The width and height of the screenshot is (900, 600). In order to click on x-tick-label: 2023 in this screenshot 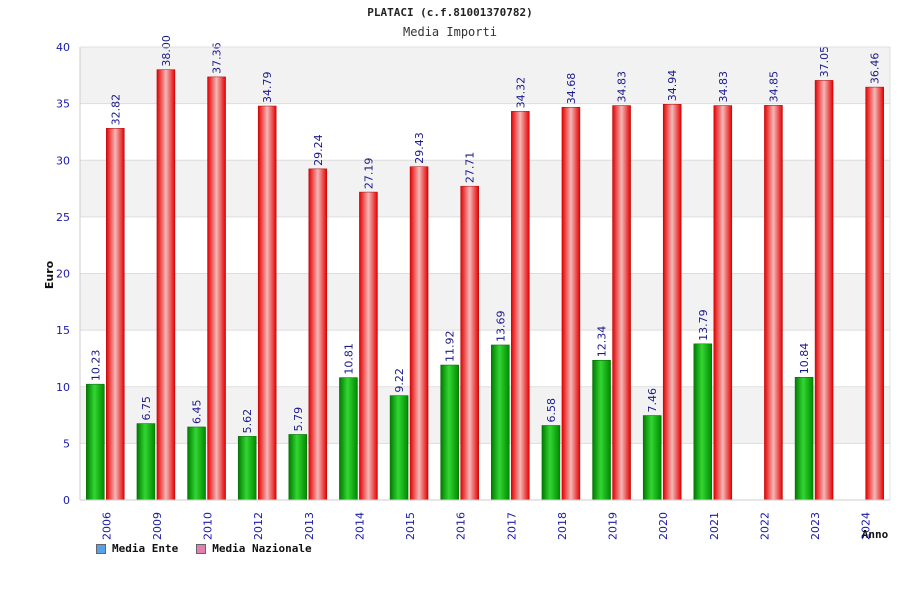, I will do `click(815, 526)`.